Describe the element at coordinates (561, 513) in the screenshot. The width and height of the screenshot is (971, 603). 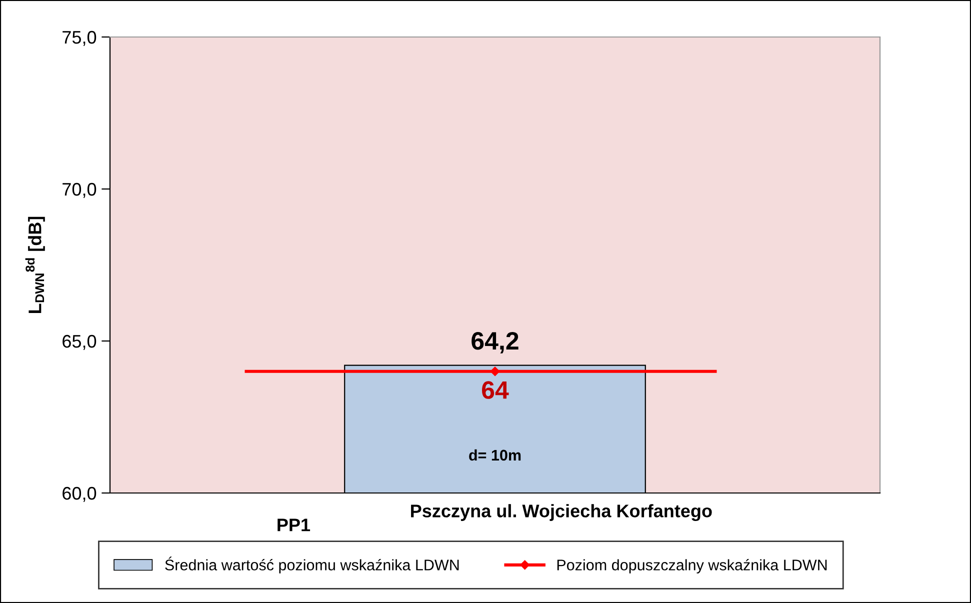
I see `x-tick-label: Pszczyna ul. Wojciecha Korfantego` at that location.